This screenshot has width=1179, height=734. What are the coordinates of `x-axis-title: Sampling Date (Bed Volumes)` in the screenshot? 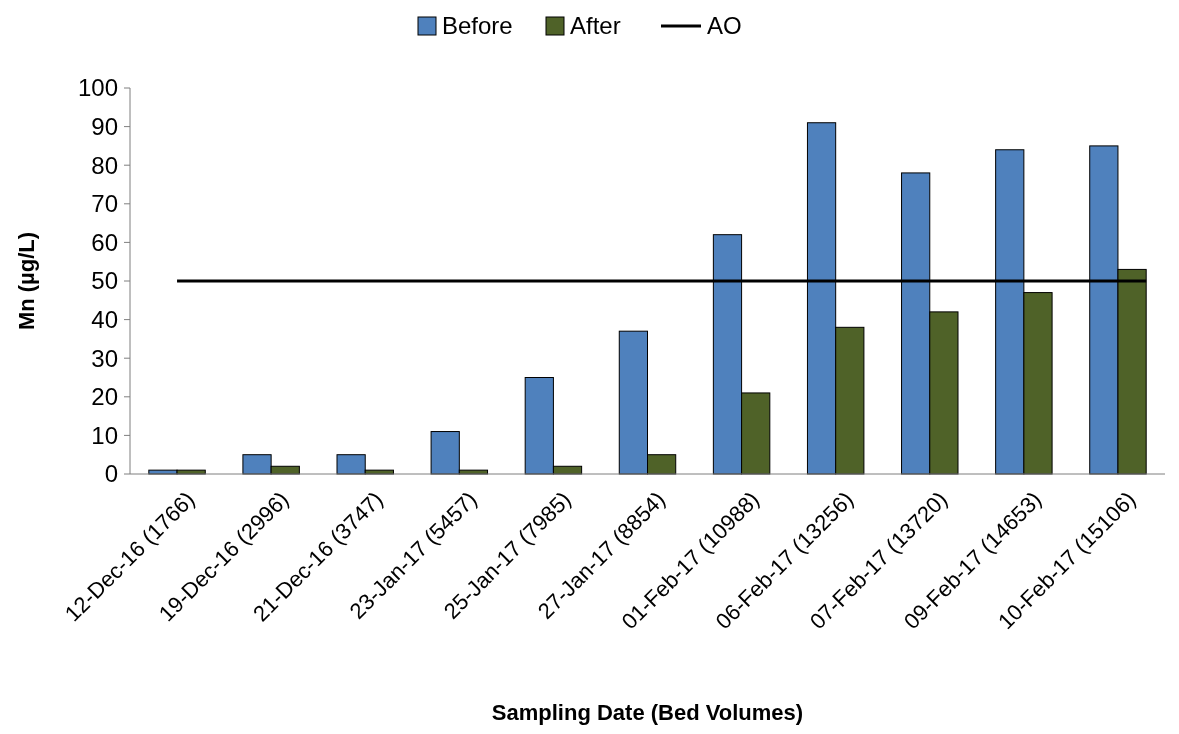 It's located at (647, 712).